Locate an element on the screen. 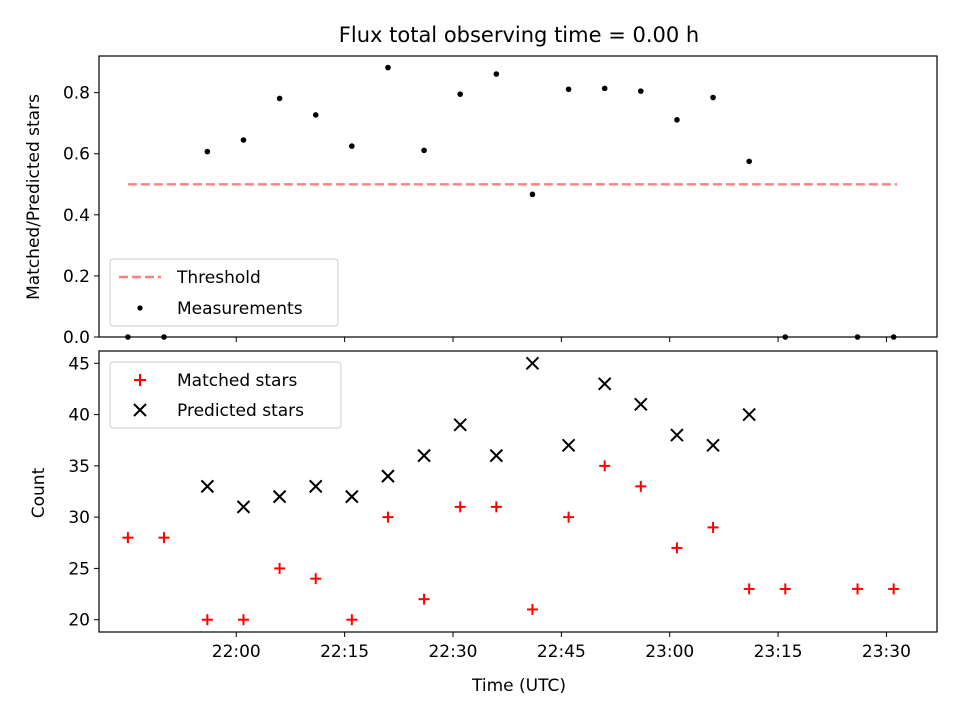  count-x-tick-label: 23:00 is located at coordinates (669, 652).